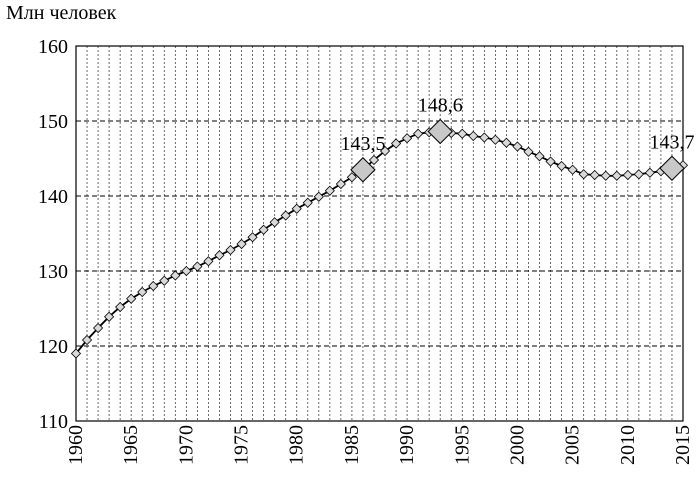 The image size is (699, 488). What do you see at coordinates (297, 445) in the screenshot?
I see `x-tick-label: 1980` at bounding box center [297, 445].